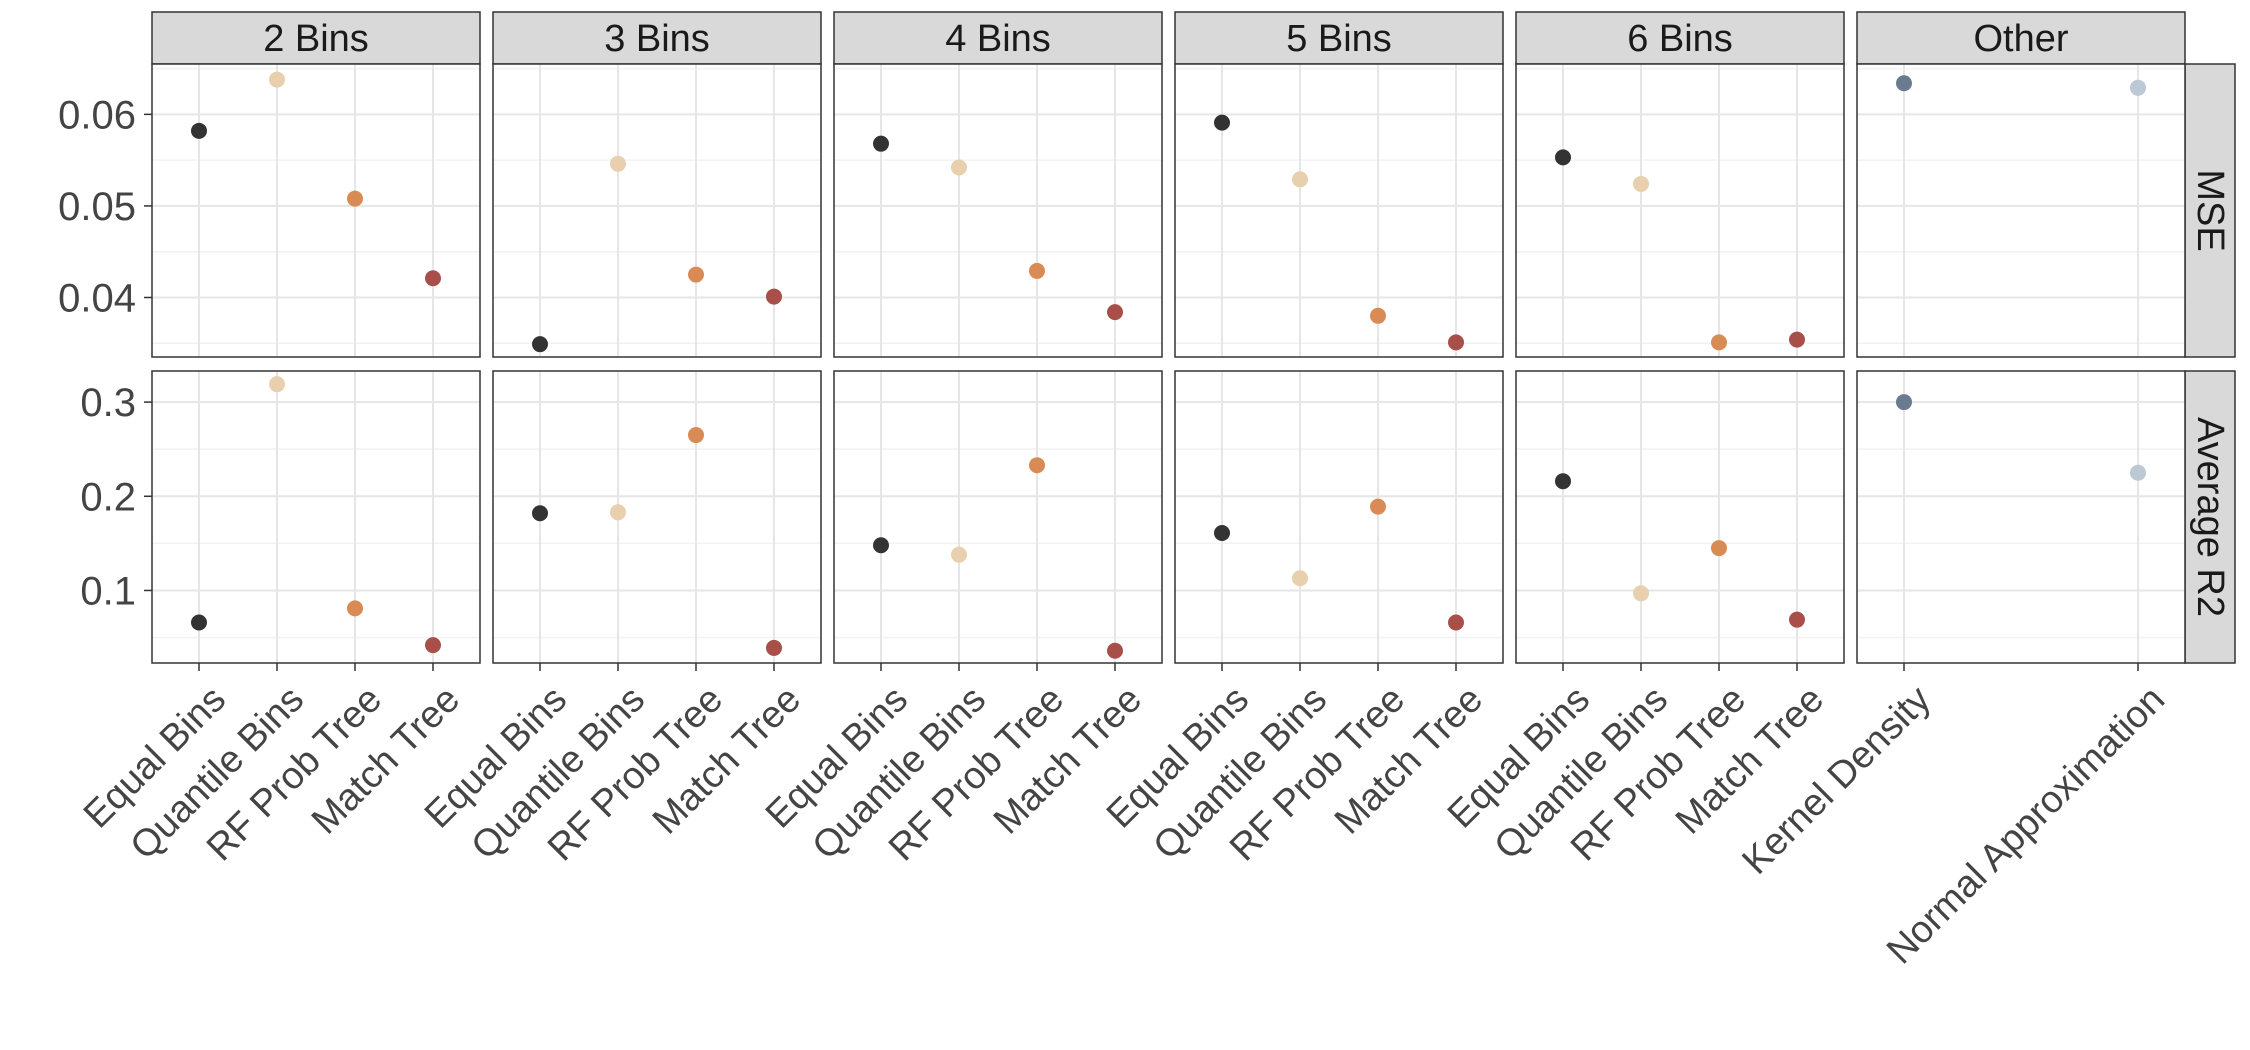  I want to click on y-tick-label: 0.04, so click(97, 298).